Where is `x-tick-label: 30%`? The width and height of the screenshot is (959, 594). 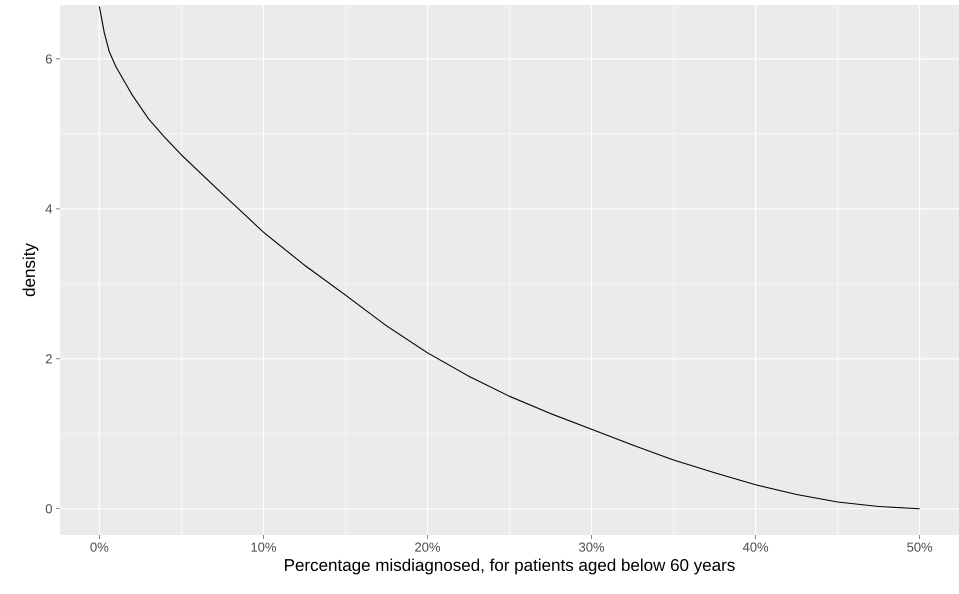
x-tick-label: 30% is located at coordinates (591, 547).